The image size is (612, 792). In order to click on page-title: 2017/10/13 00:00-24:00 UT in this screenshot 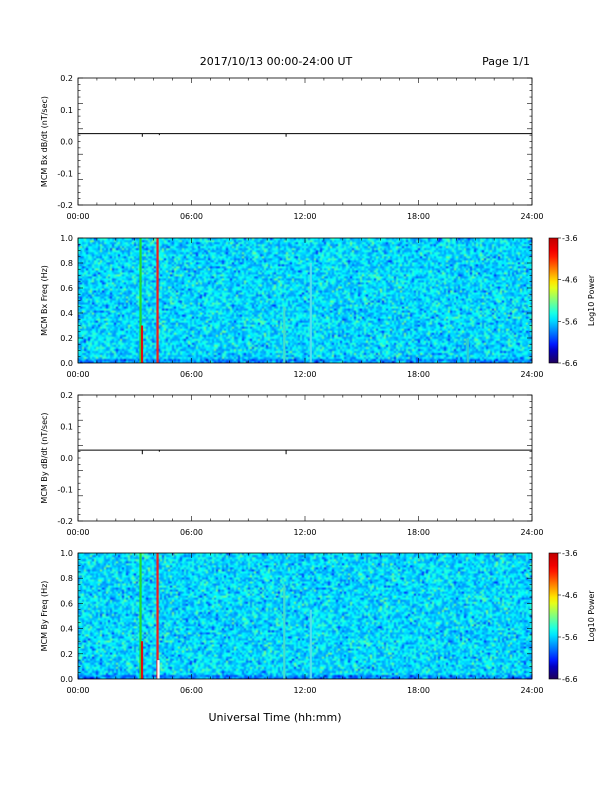, I will do `click(276, 61)`.